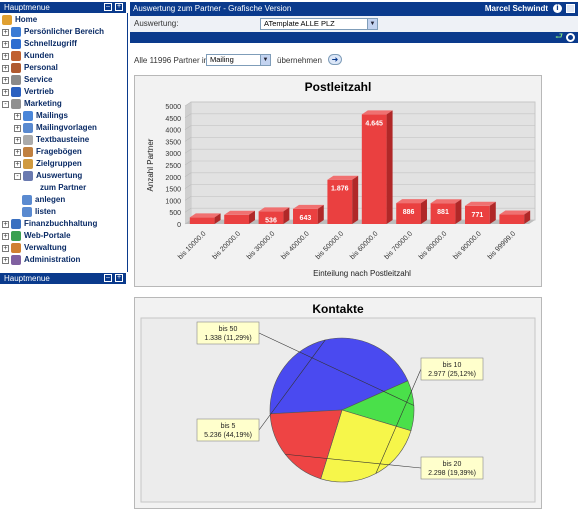  Describe the element at coordinates (175, 213) in the screenshot. I see `y-tick-label: 500` at that location.